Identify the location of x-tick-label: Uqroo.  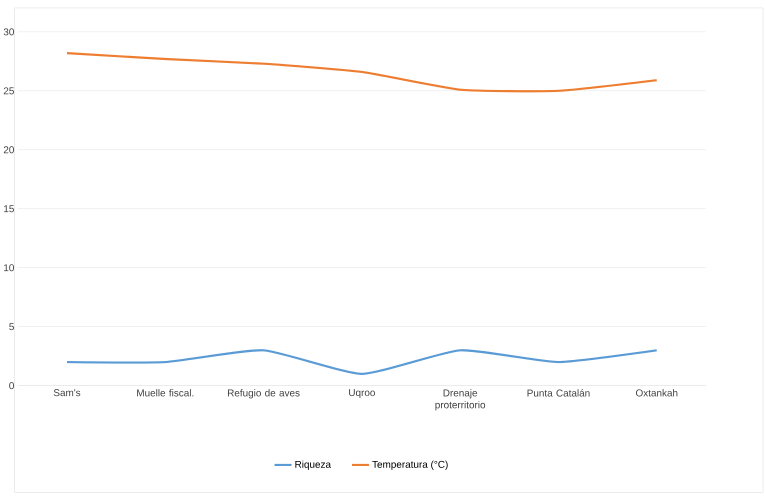
(362, 393).